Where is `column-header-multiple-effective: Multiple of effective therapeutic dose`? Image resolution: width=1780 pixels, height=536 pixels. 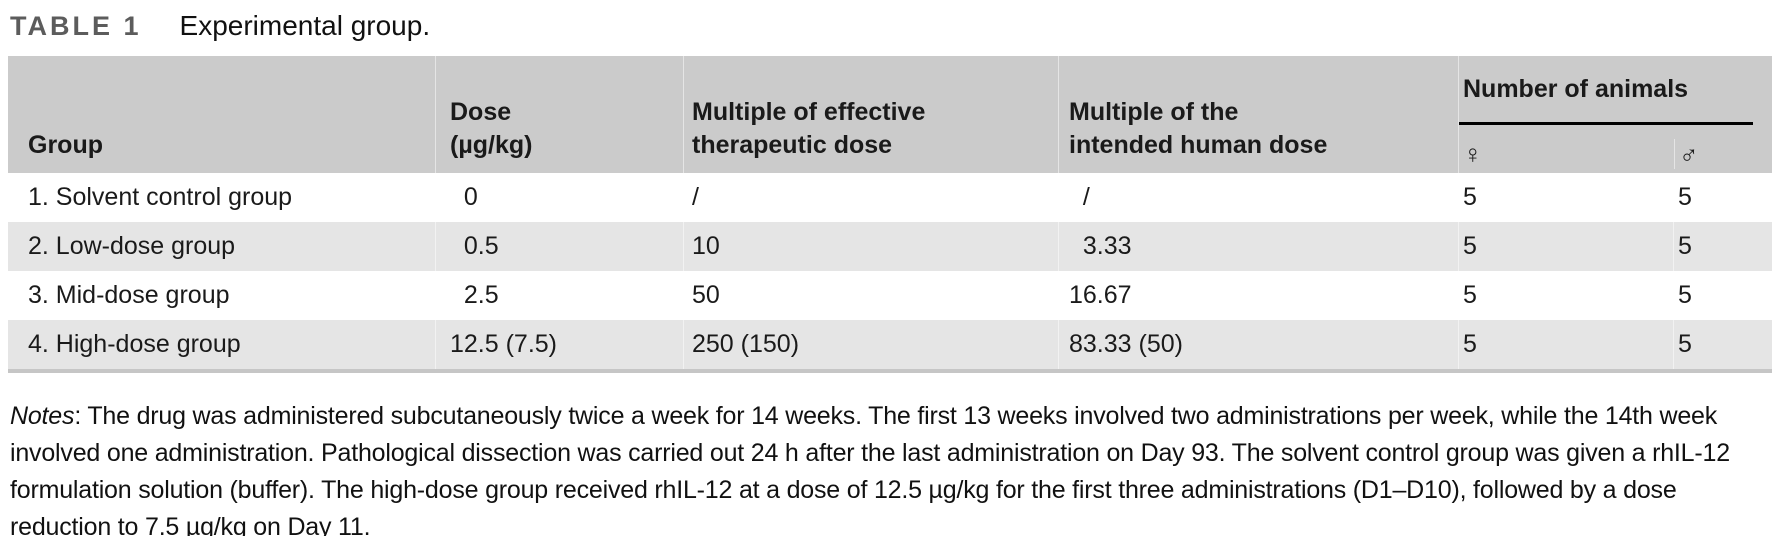
column-header-multiple-effective: Multiple of effective therapeutic dose is located at coordinates (870, 114).